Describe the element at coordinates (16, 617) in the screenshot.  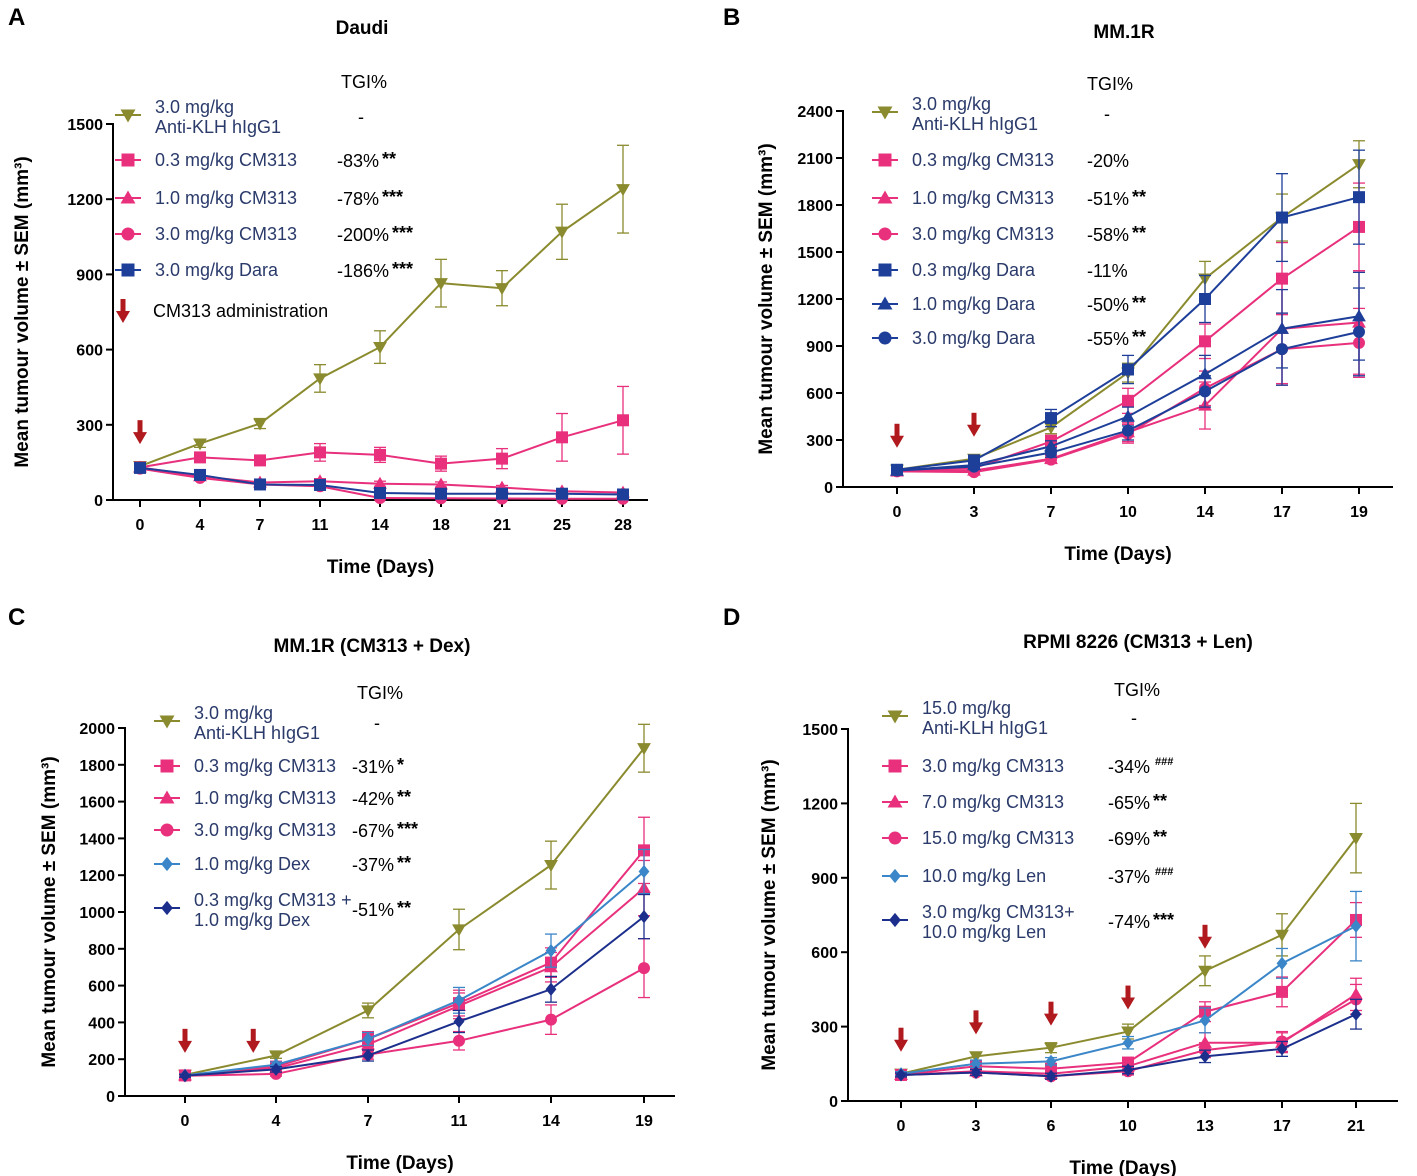
I see `panel-label: C` at that location.